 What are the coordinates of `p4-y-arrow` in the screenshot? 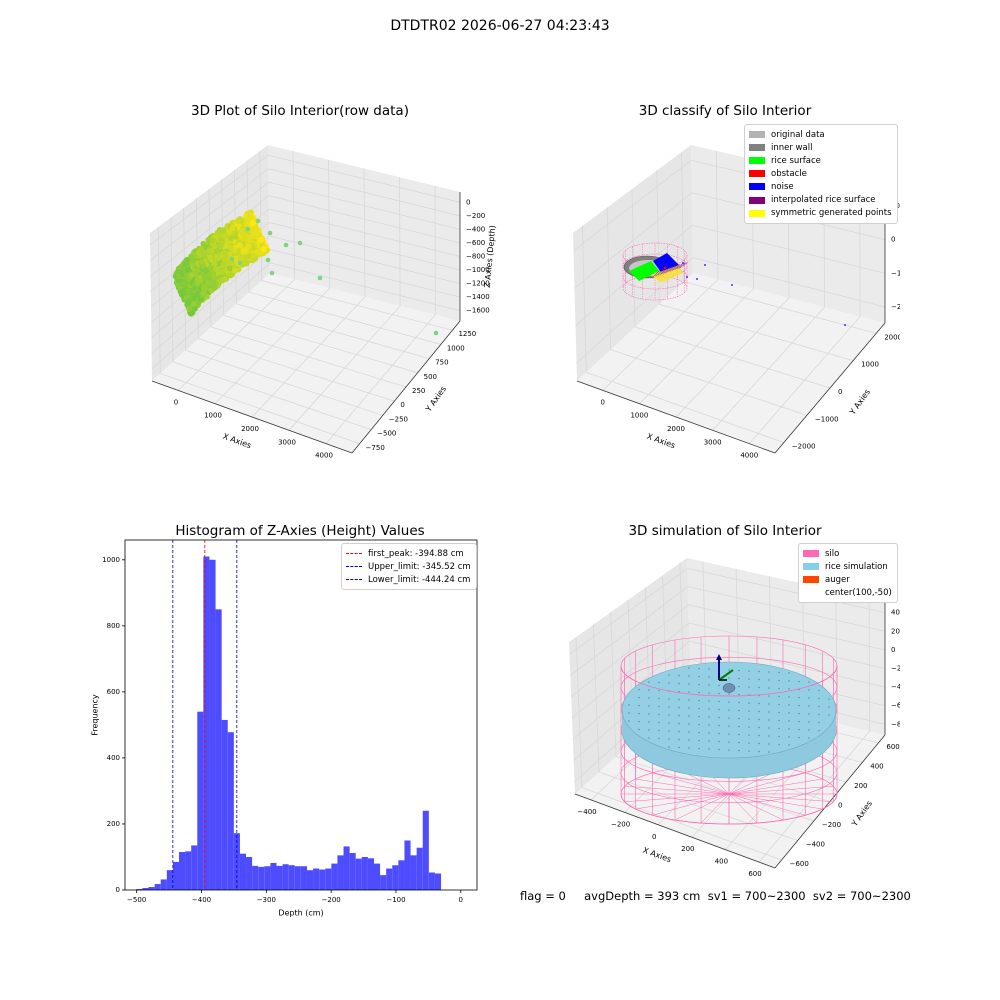 It's located at (726, 675).